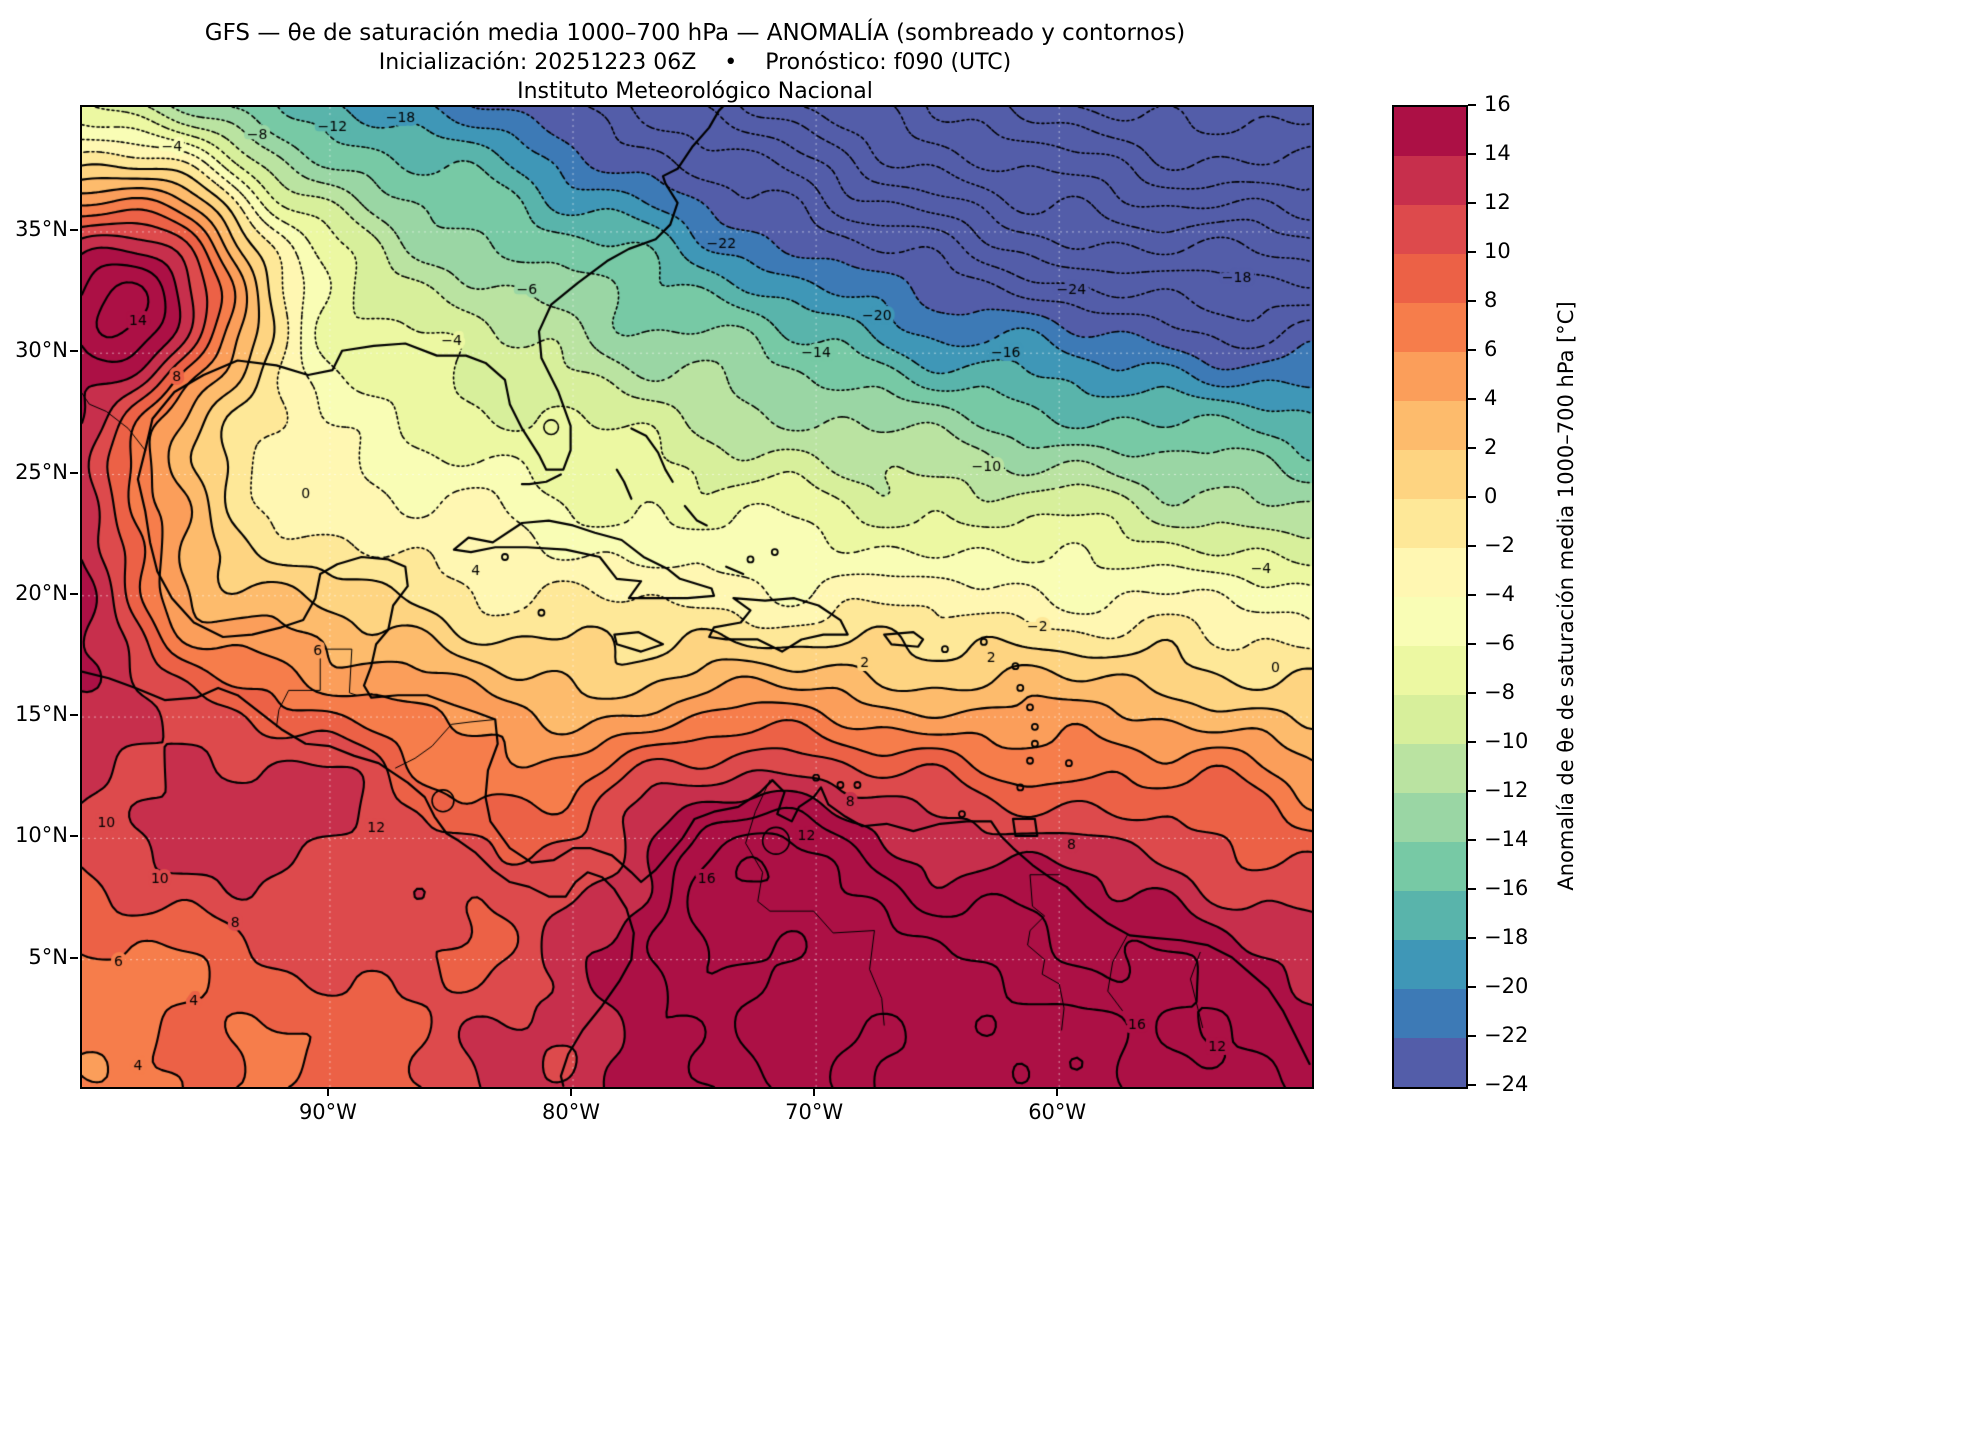 The image size is (1980, 1440). Describe the element at coordinates (1499, 643) in the screenshot. I see `colorbar-tick-label: −6` at that location.